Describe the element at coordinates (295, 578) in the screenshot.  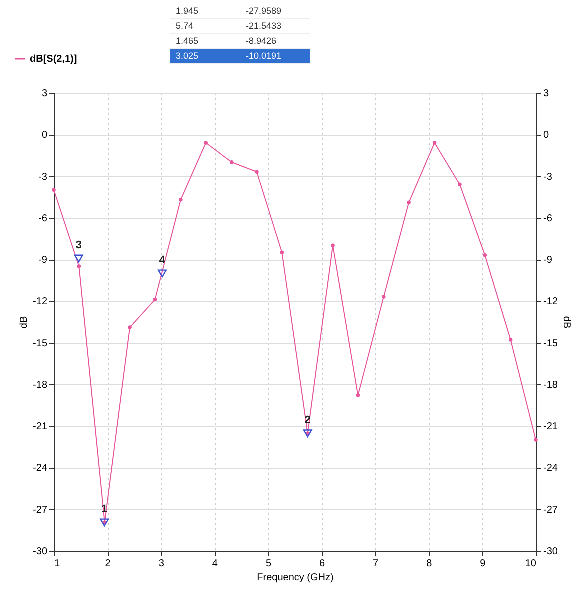
I see `x-axis-title: Frequency (GHz)` at that location.